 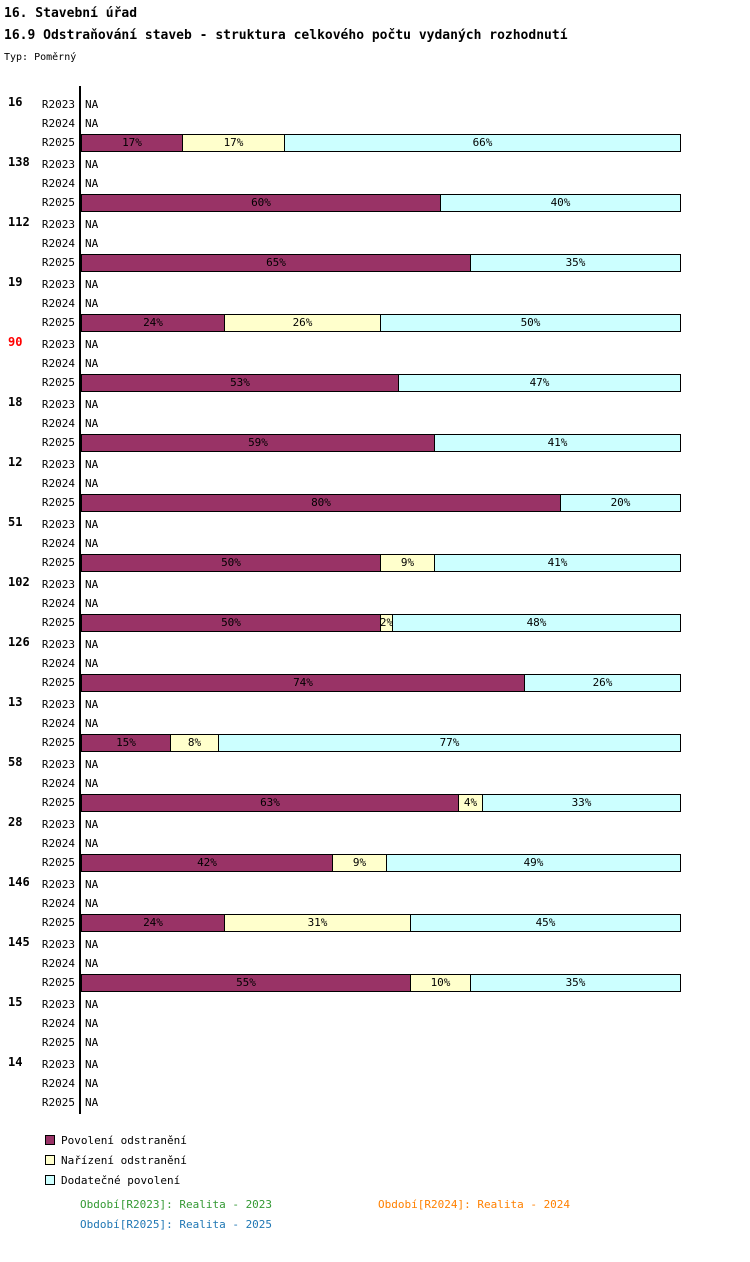 I want to click on chart-group: 15 R2023 NA R2024 NA R2025 NA, so click(x=375, y=1025).